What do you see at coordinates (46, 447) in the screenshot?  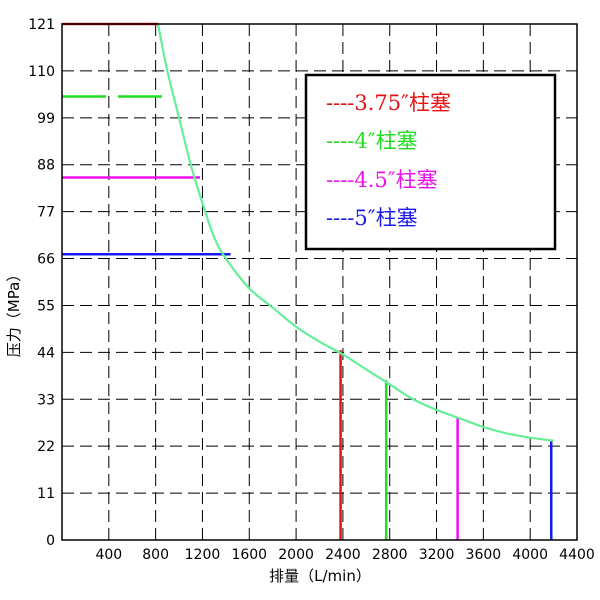 I see `y-tick-label: 22` at bounding box center [46, 447].